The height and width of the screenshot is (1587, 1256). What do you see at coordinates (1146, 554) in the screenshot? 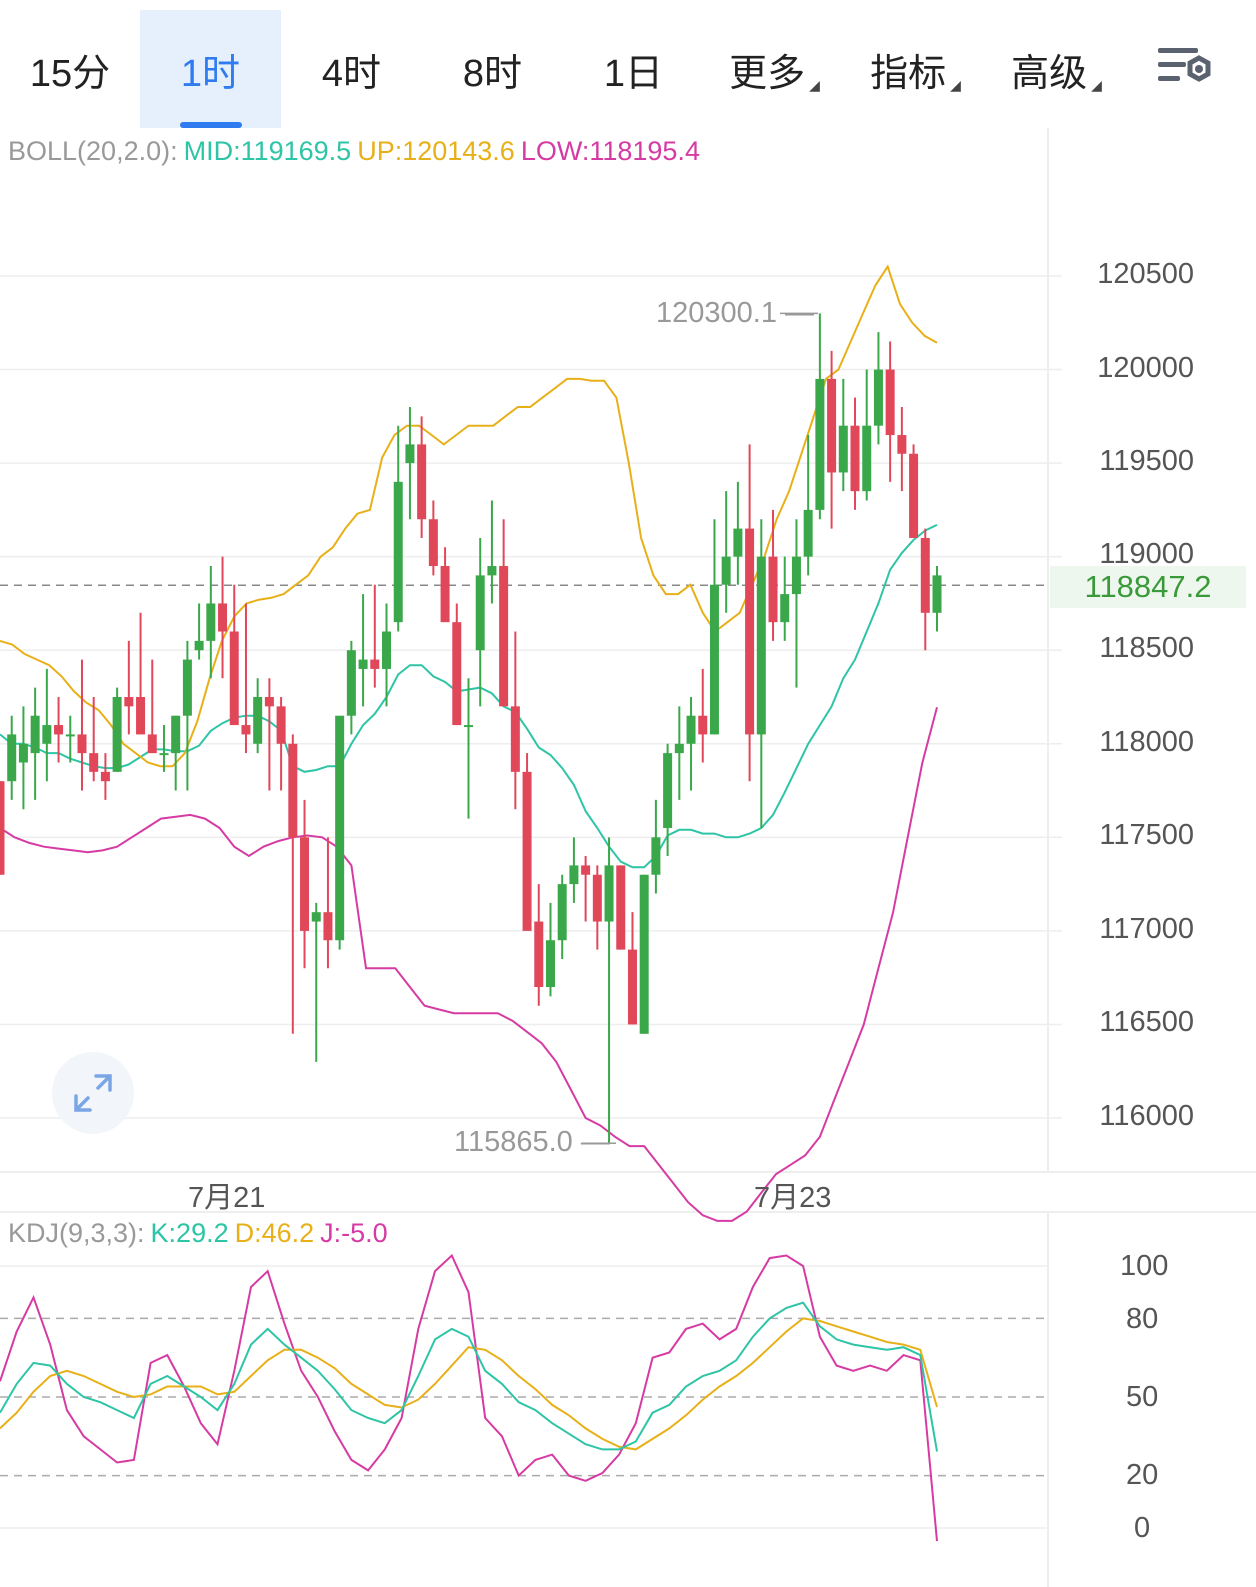
I see `price-tick: 119000` at bounding box center [1146, 554].